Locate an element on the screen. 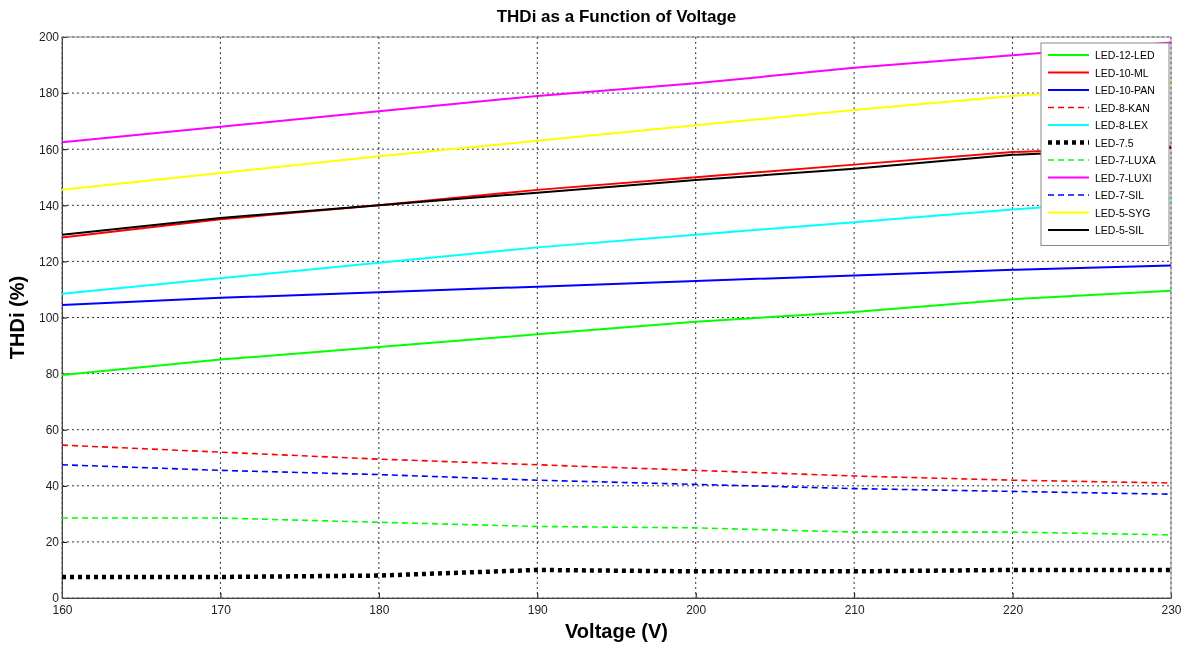  legend-label: LED-7.5 is located at coordinates (1114, 142).